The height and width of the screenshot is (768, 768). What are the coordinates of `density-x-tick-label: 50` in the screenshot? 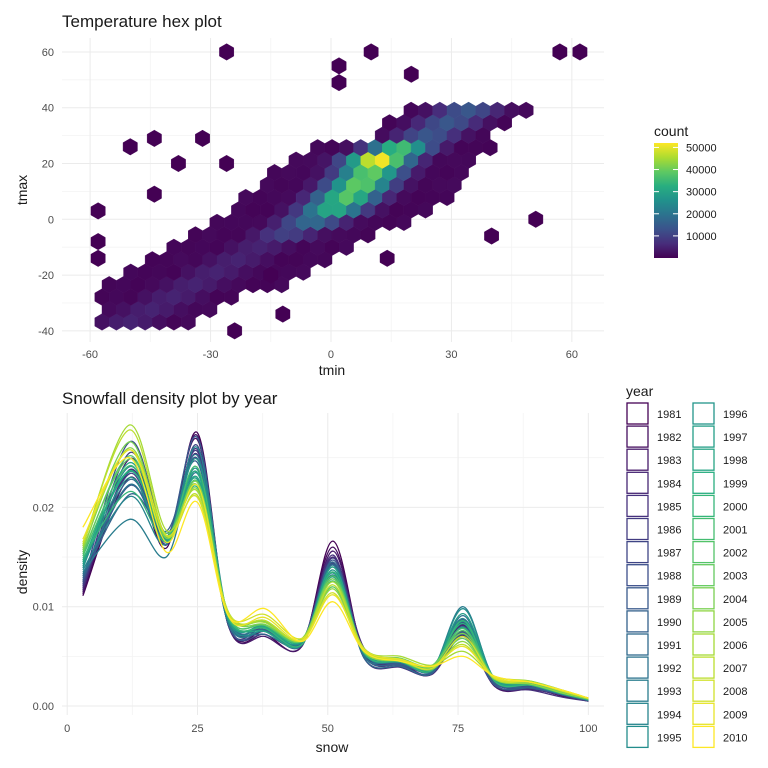 It's located at (328, 729).